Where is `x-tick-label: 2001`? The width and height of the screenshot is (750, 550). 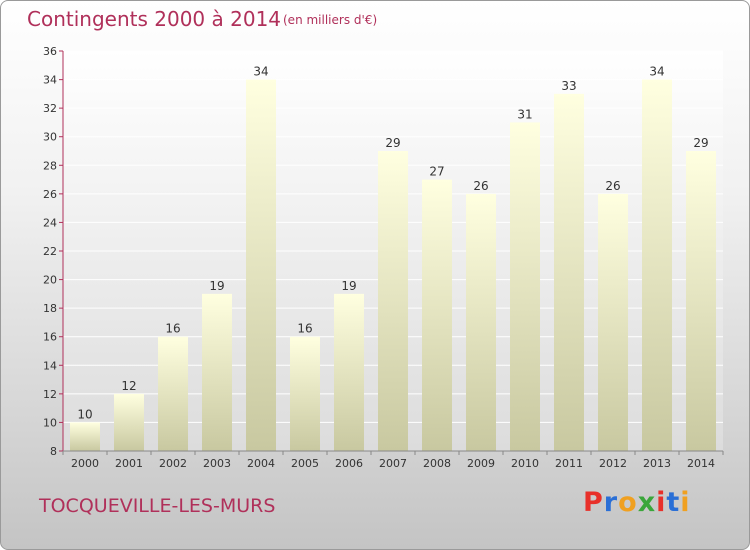
x-tick-label: 2001 is located at coordinates (129, 463).